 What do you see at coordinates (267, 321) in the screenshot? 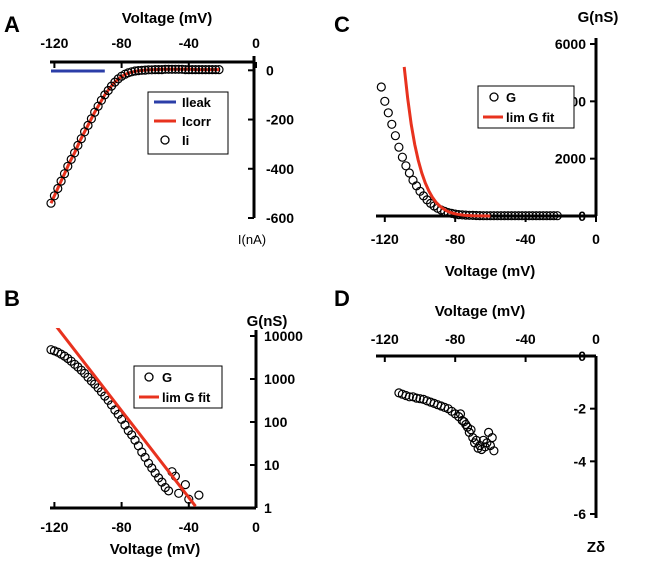
I see `panel-b-y-axis-title: G(nS)` at bounding box center [267, 321].